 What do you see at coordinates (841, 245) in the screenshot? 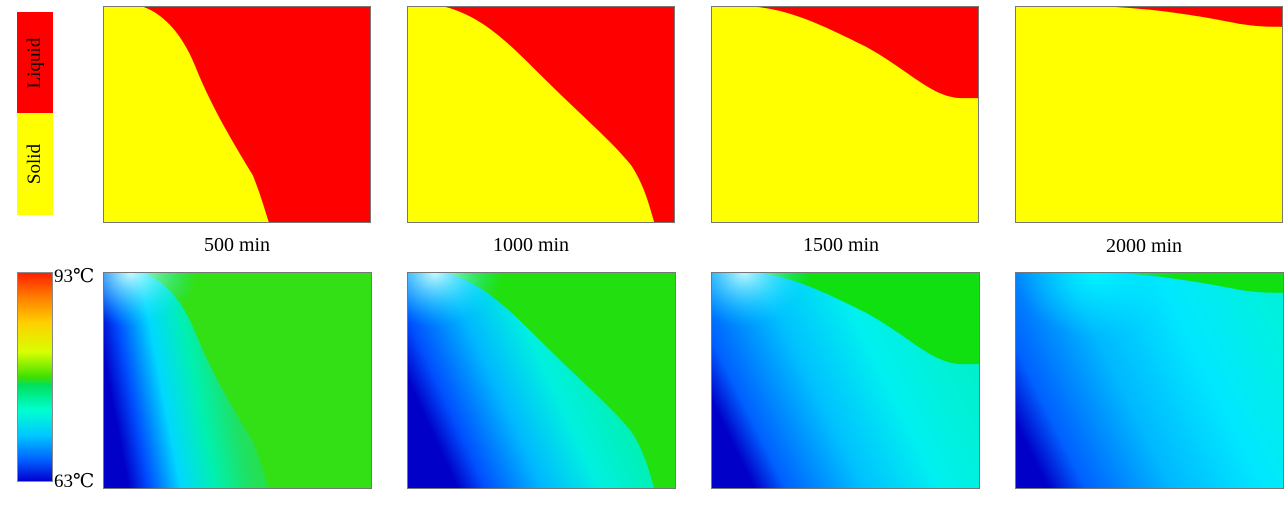
I see `time-label-1500: 1500 min` at bounding box center [841, 245].